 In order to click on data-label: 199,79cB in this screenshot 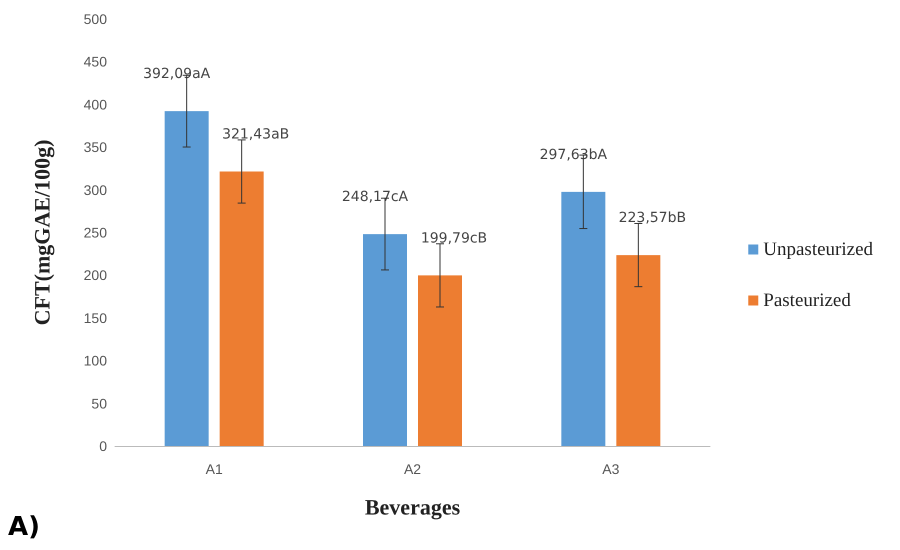, I will do `click(454, 238)`.